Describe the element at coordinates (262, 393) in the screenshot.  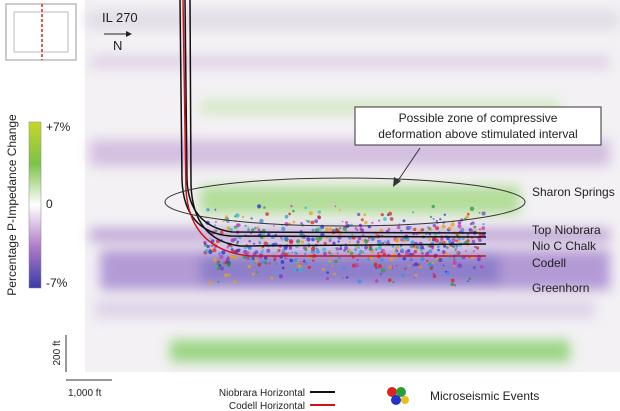
I see `legend-label: Niobrara Horizontal` at that location.